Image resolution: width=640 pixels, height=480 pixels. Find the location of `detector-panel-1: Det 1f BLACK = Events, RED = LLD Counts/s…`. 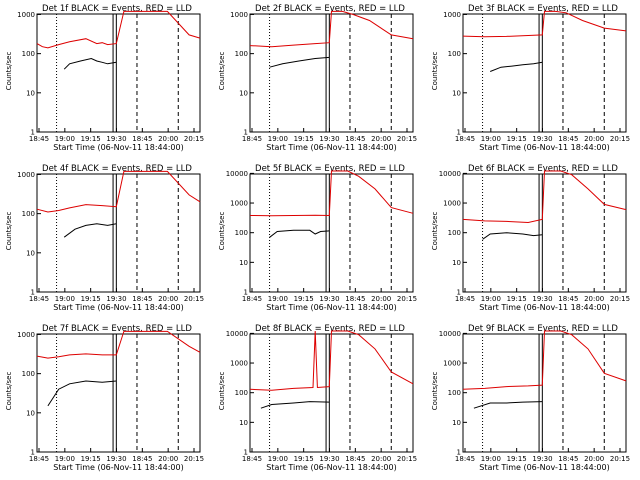

detector-panel-1: Det 1f BLACK = Events, RED = LLD Counts/s… is located at coordinates (106, 80).